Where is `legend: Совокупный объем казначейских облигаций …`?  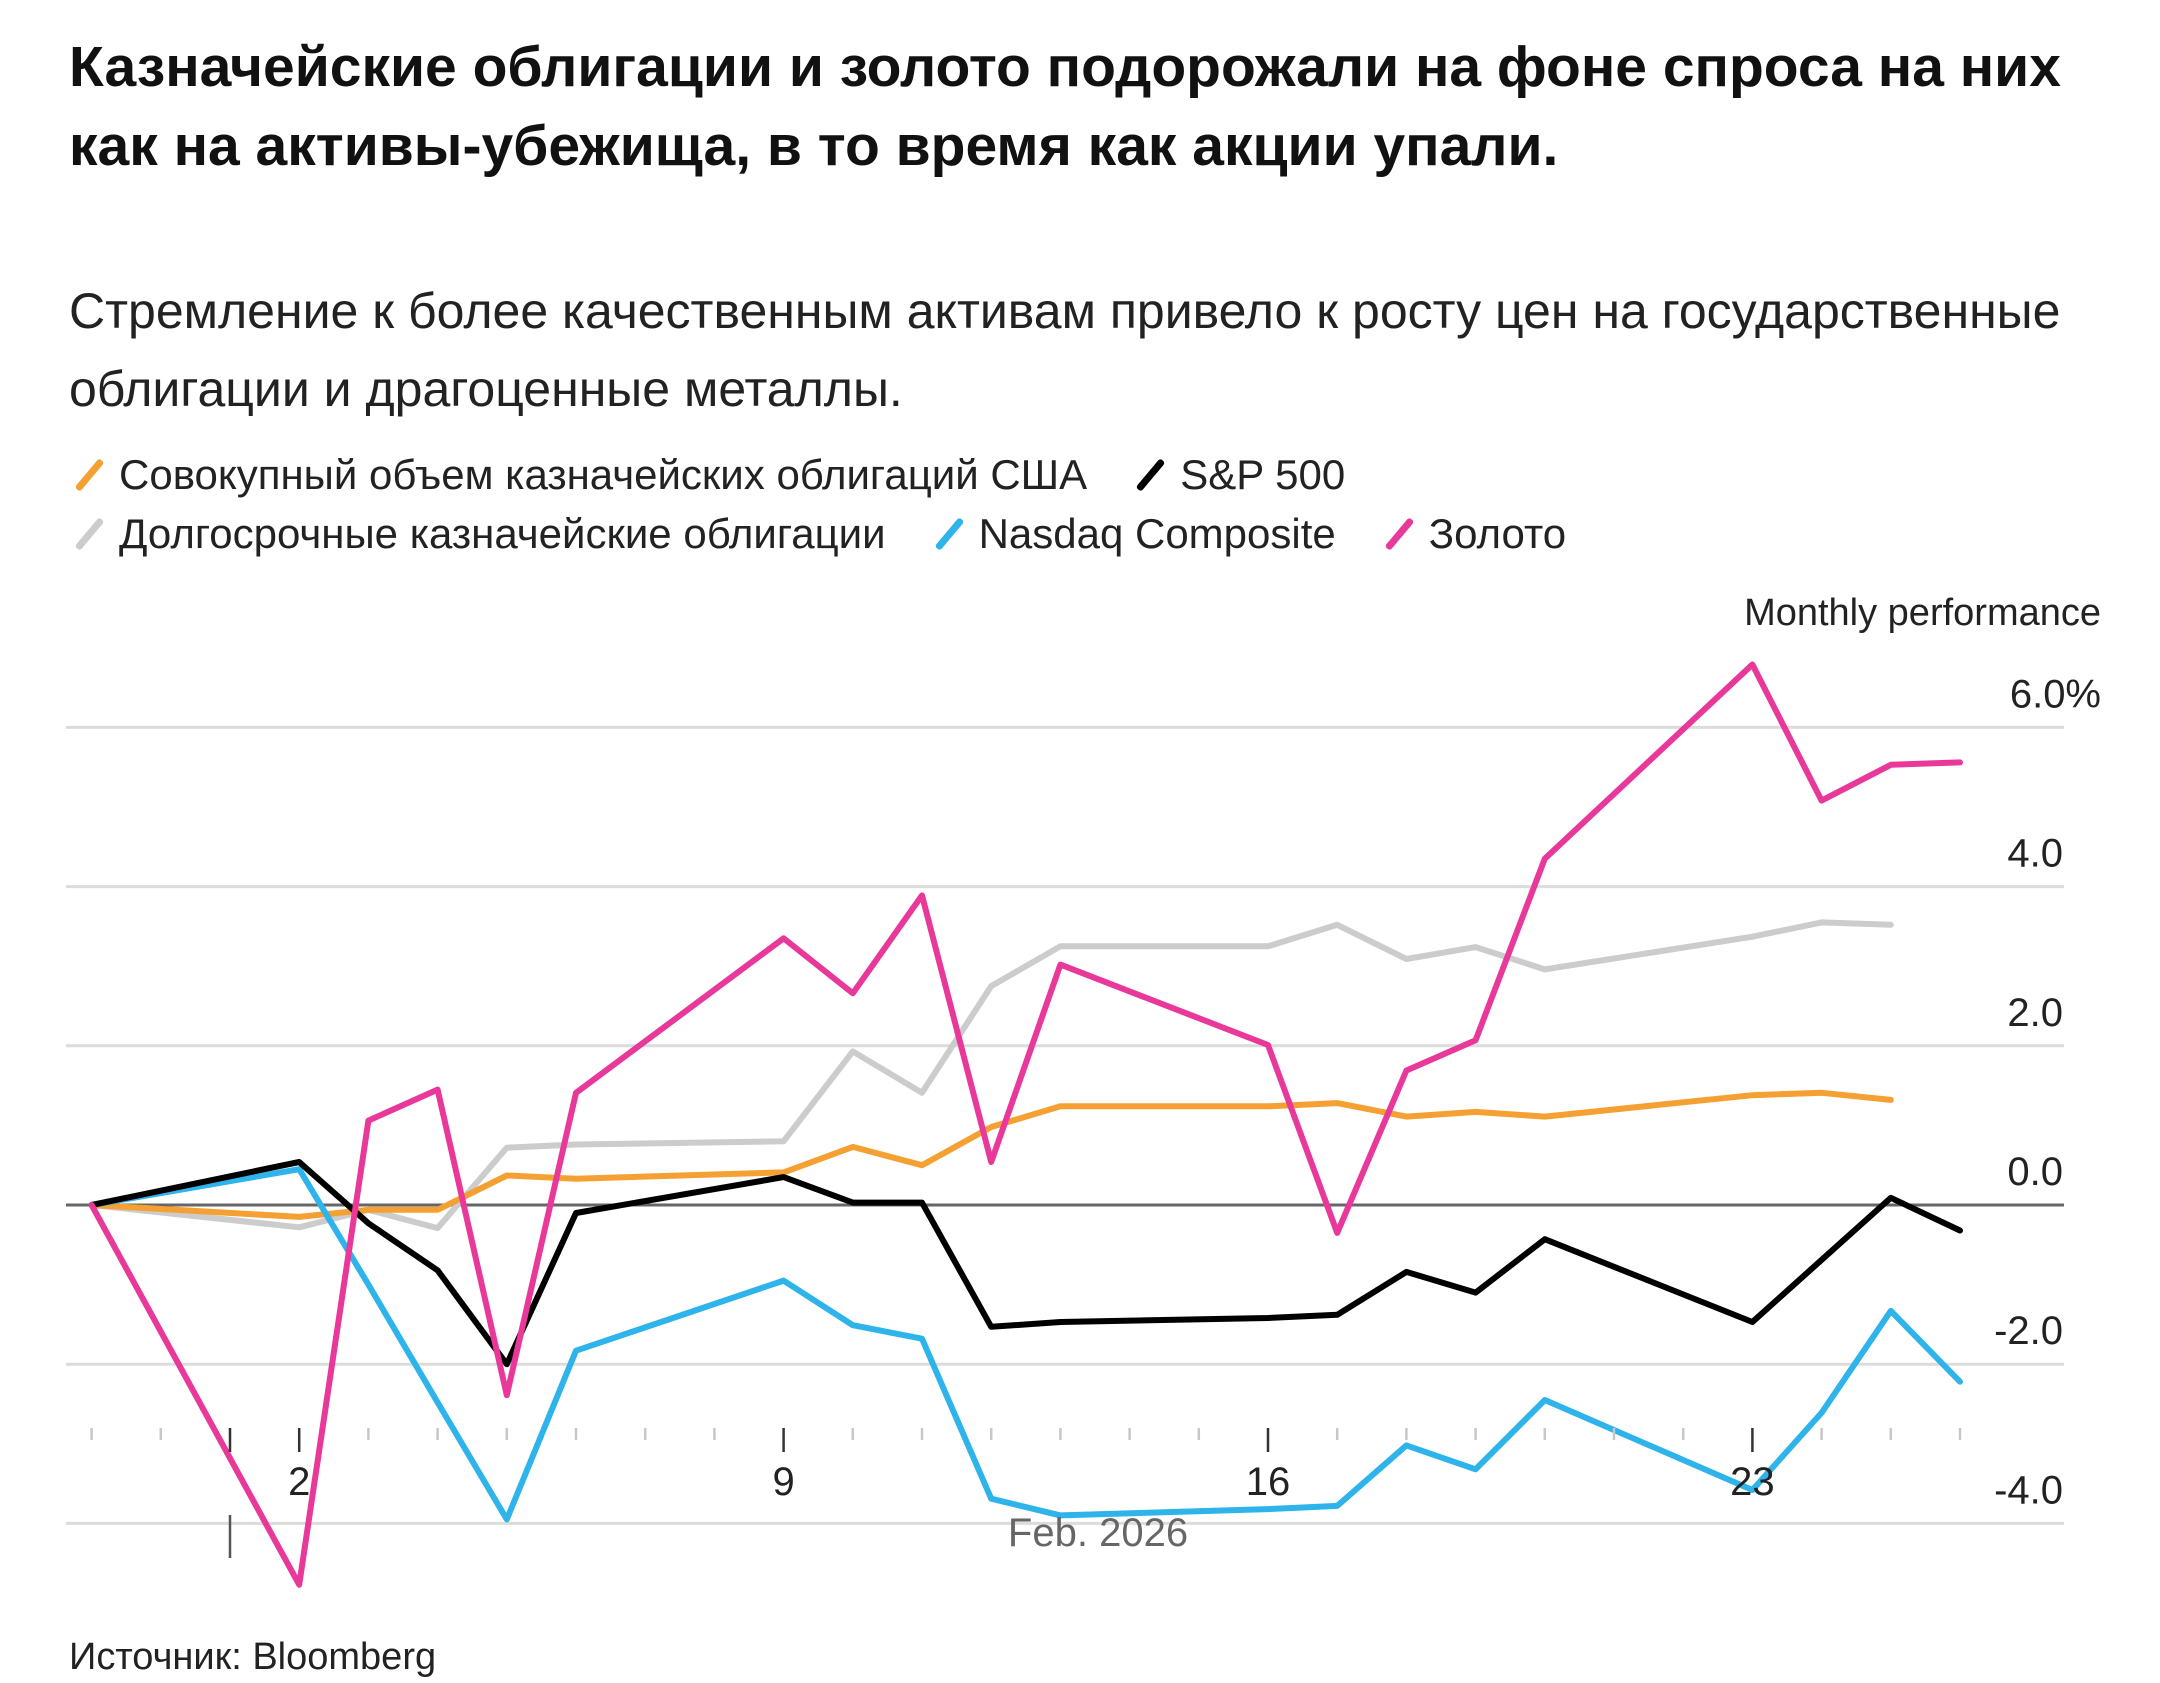
legend: Совокупный объем казначейских облигаций … is located at coordinates (1102, 504).